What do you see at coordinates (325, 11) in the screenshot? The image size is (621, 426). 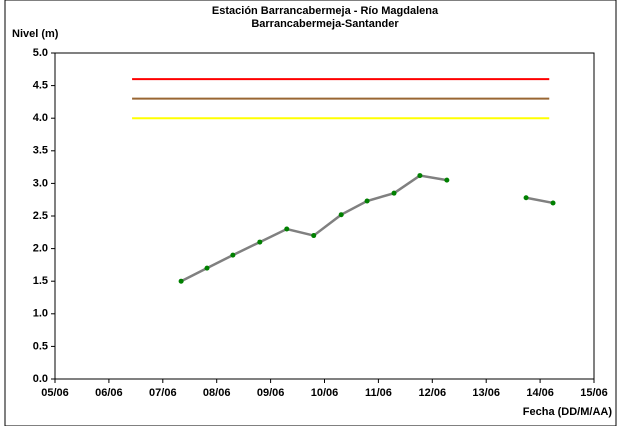 I see `chart-title: Estación Barrancabermeja - Río Magdalena` at bounding box center [325, 11].